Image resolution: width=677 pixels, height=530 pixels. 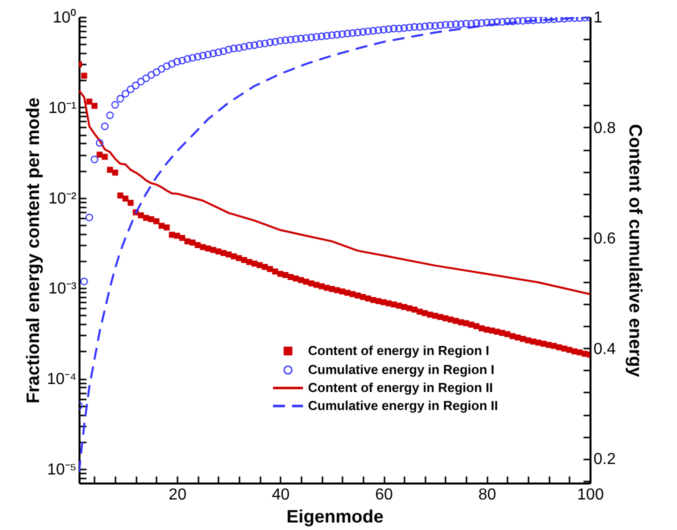 What do you see at coordinates (605, 459) in the screenshot?
I see `y2-tick-label: 0.2` at bounding box center [605, 459].